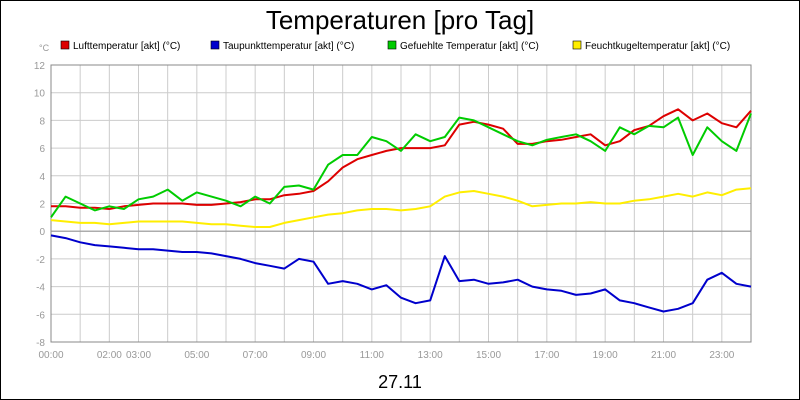 The image size is (800, 400). Describe the element at coordinates (400, 382) in the screenshot. I see `date-label: 27.11` at that location.